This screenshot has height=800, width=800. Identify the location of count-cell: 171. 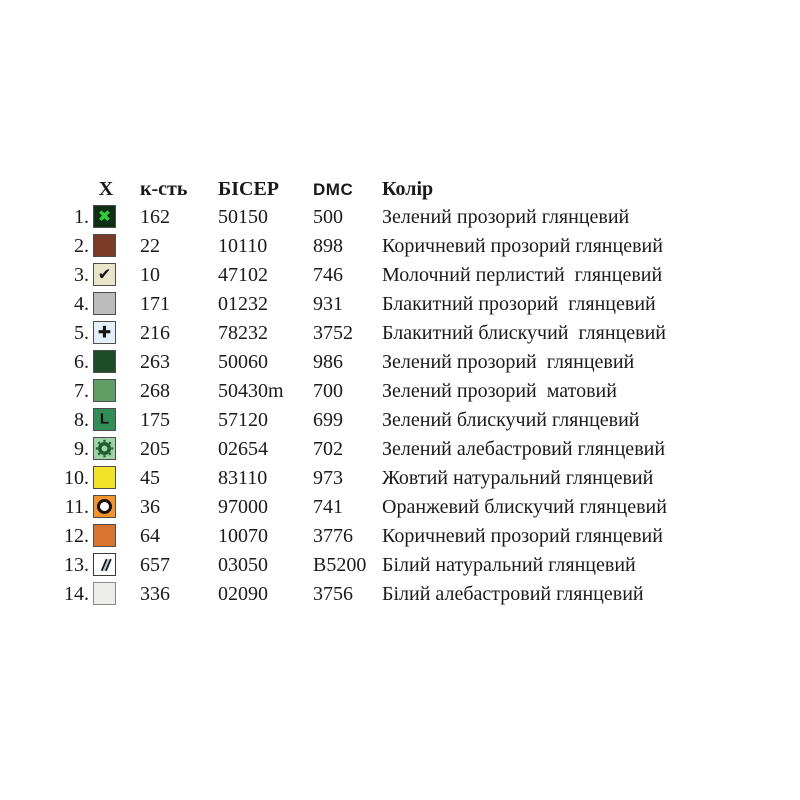
(155, 303).